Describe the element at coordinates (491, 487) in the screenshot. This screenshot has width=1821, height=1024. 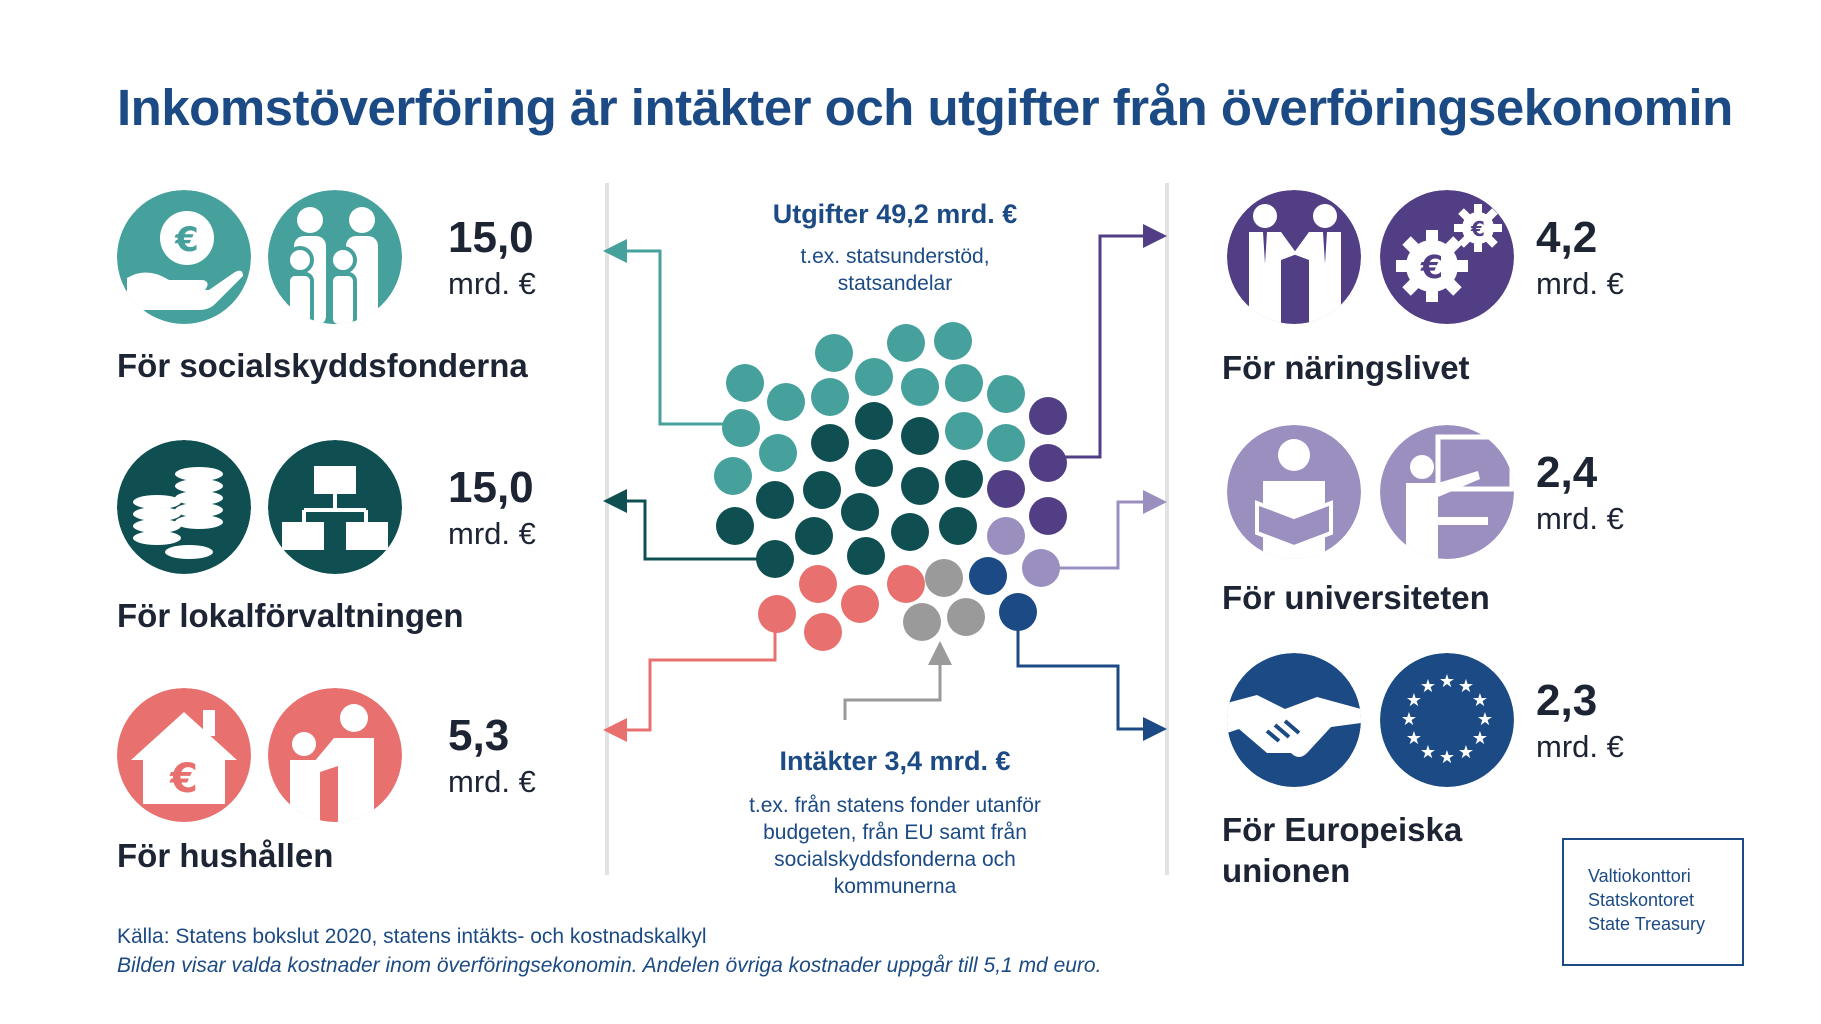
I see `amount-local-government: 15,0` at that location.